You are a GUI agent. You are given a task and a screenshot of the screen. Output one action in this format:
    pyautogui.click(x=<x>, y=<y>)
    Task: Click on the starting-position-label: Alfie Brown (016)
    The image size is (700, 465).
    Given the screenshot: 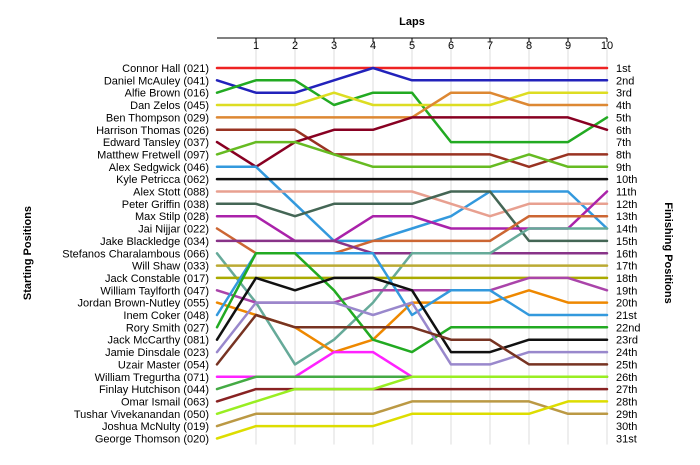 What is the action you would take?
    pyautogui.click(x=167, y=94)
    